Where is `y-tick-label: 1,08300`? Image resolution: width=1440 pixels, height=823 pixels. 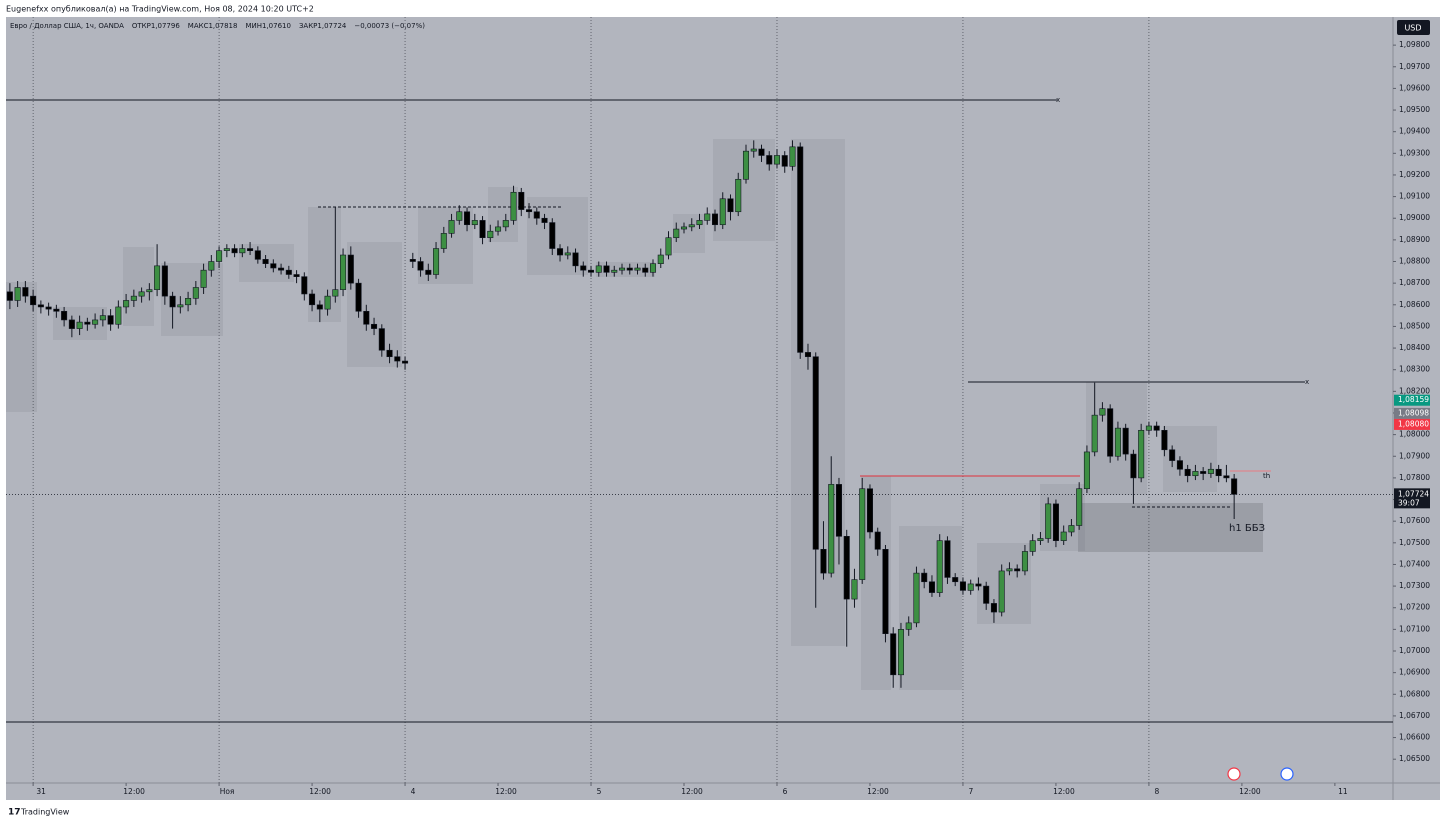 y-tick-label: 1,08300 is located at coordinates (1414, 369).